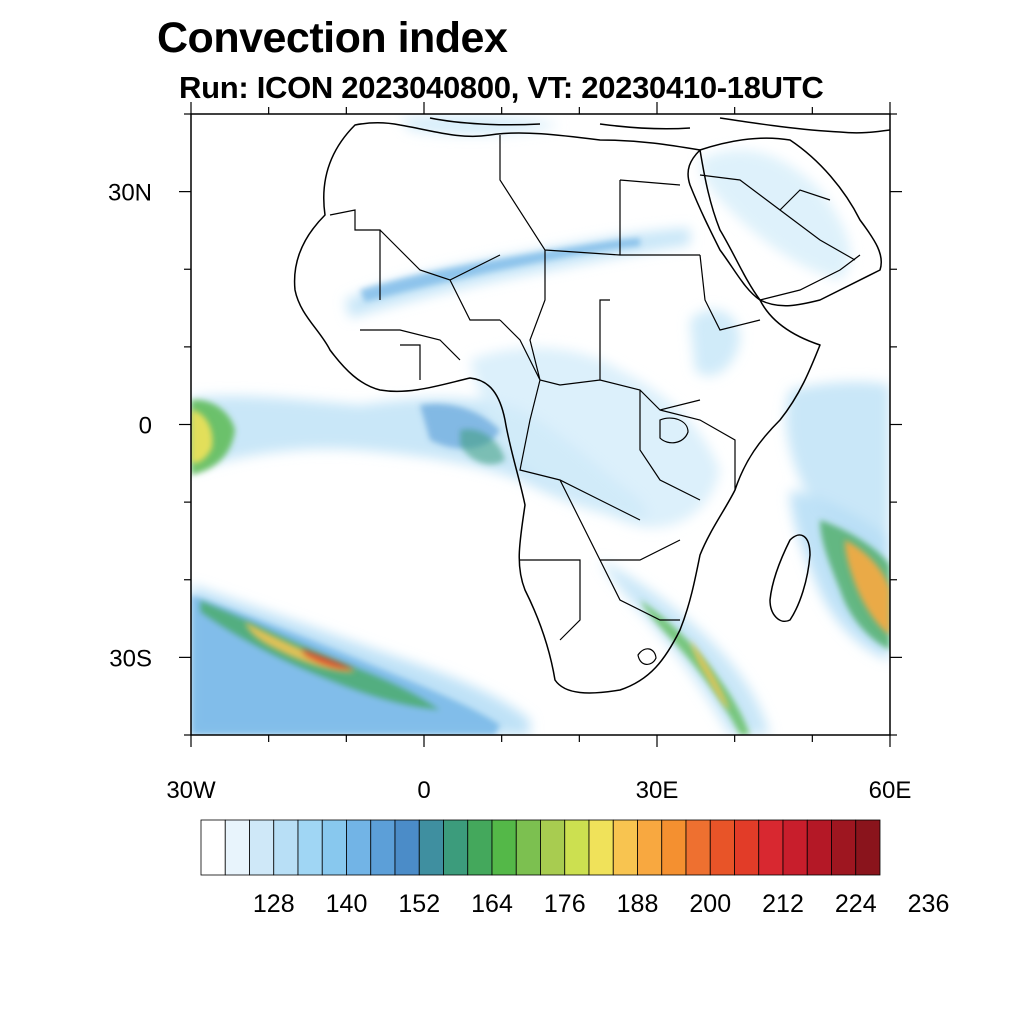  I want to click on lesotho, so click(647, 656).